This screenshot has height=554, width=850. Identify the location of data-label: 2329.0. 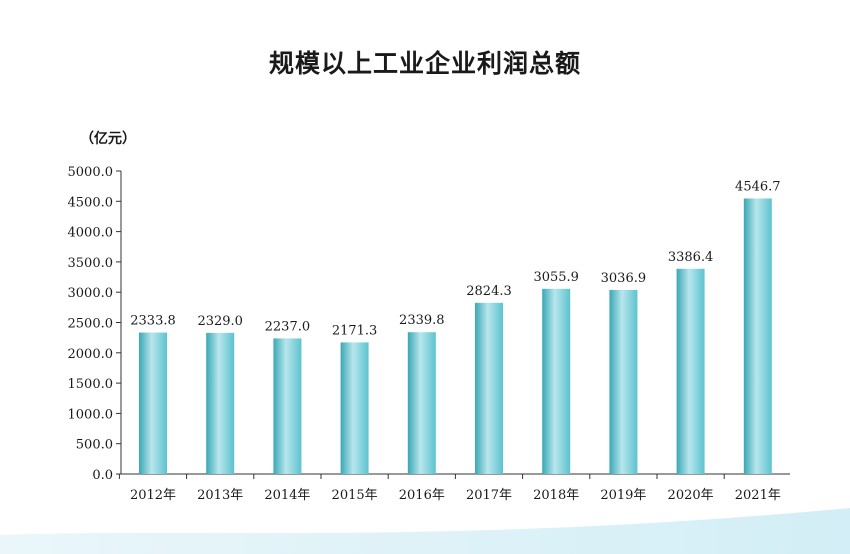
(220, 321).